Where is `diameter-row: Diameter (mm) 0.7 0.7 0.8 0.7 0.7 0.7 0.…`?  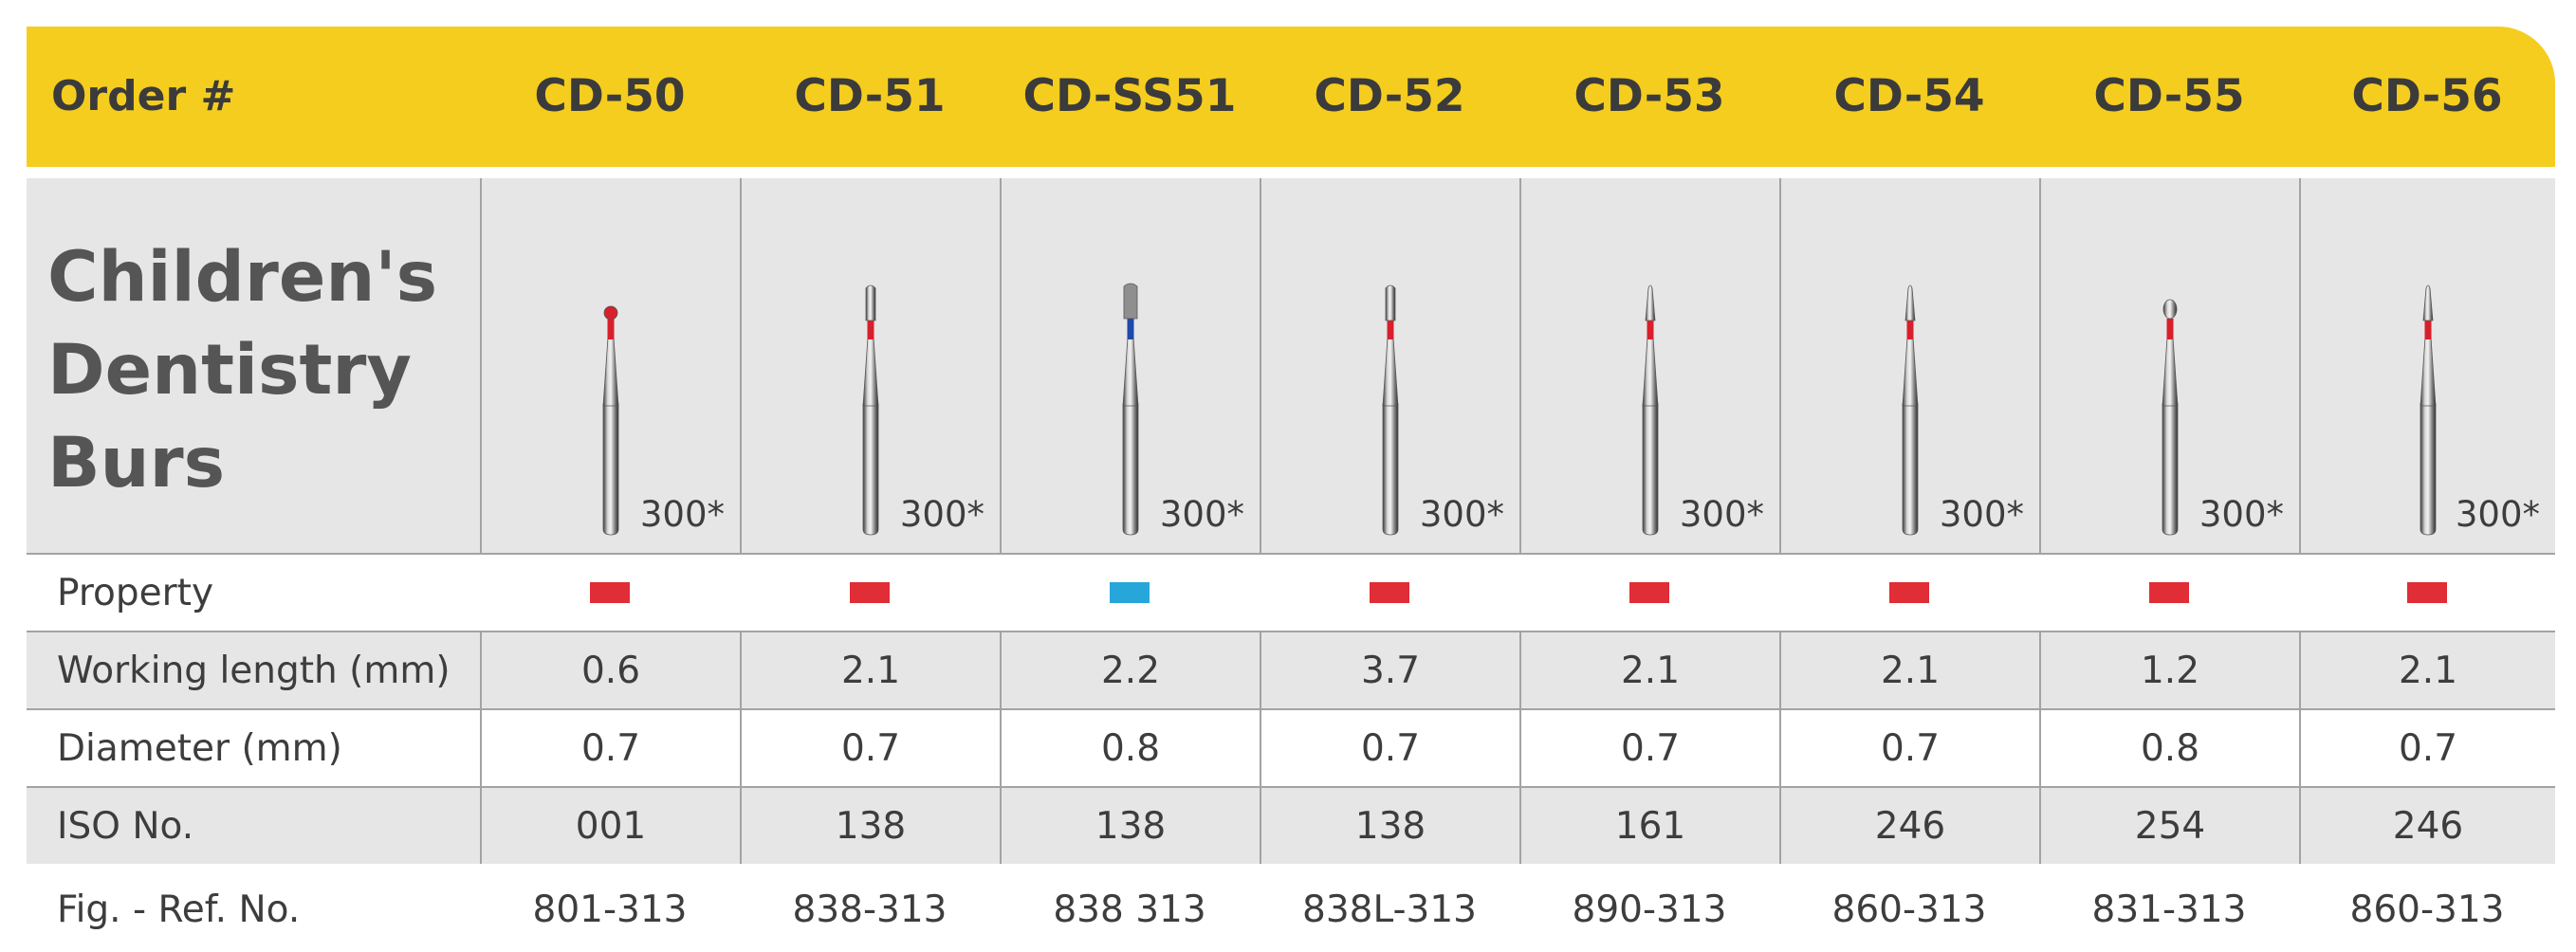 diameter-row: Diameter (mm) 0.7 0.7 0.8 0.7 0.7 0.7 0.… is located at coordinates (1291, 748).